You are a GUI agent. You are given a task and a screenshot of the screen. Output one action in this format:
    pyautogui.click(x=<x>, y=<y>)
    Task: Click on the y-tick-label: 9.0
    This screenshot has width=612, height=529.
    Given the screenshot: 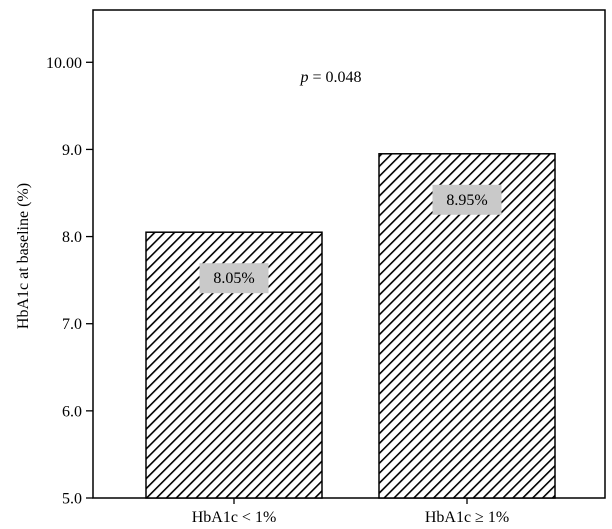 What is the action you would take?
    pyautogui.click(x=72, y=150)
    